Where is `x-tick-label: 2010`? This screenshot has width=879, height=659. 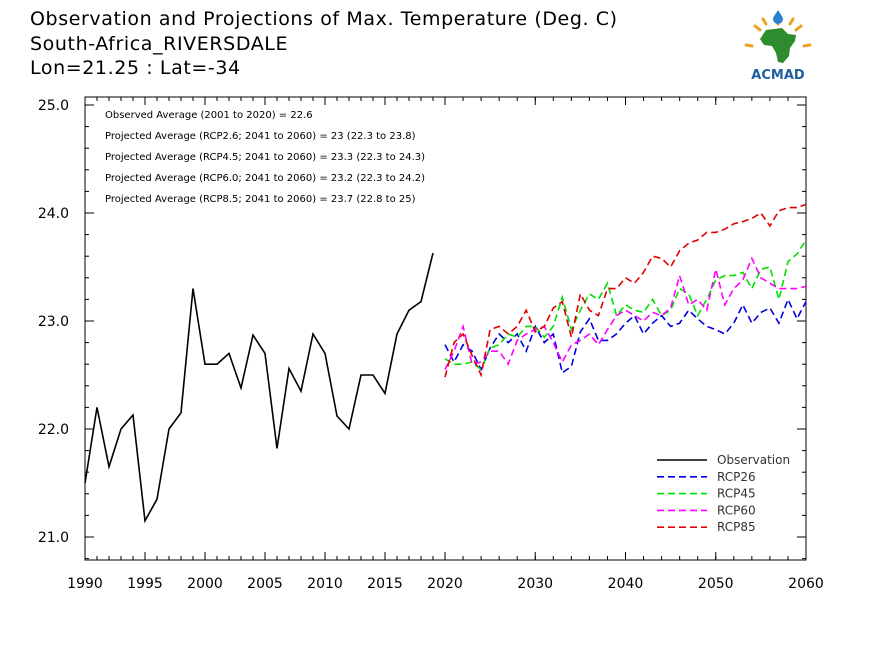 x-tick-label: 2010 is located at coordinates (325, 584).